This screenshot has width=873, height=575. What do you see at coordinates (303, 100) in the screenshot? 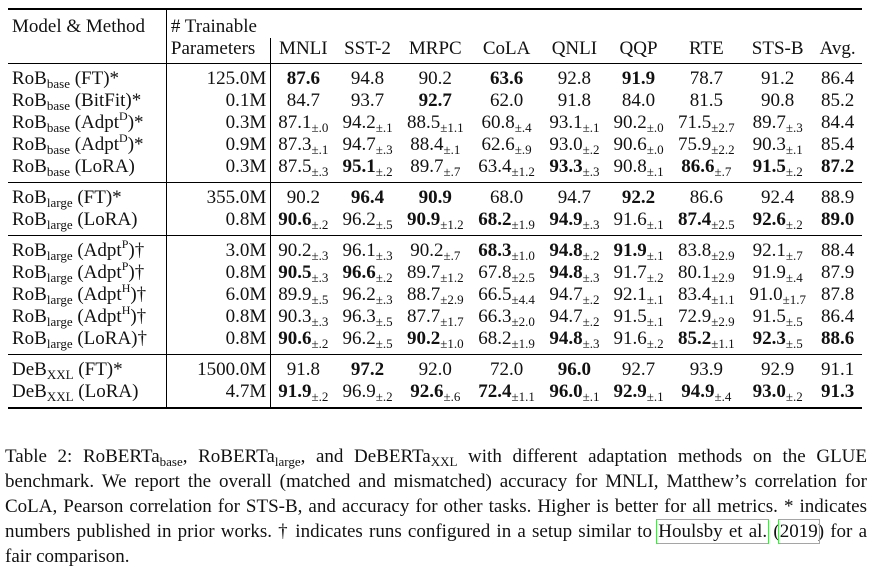
I see `metric-value: 84.7` at bounding box center [303, 100].